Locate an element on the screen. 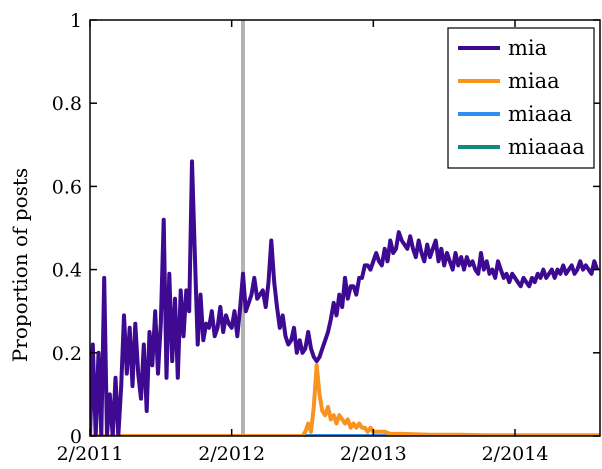 This screenshot has width=602, height=469. x-tick-label: 2/2013 is located at coordinates (373, 454).